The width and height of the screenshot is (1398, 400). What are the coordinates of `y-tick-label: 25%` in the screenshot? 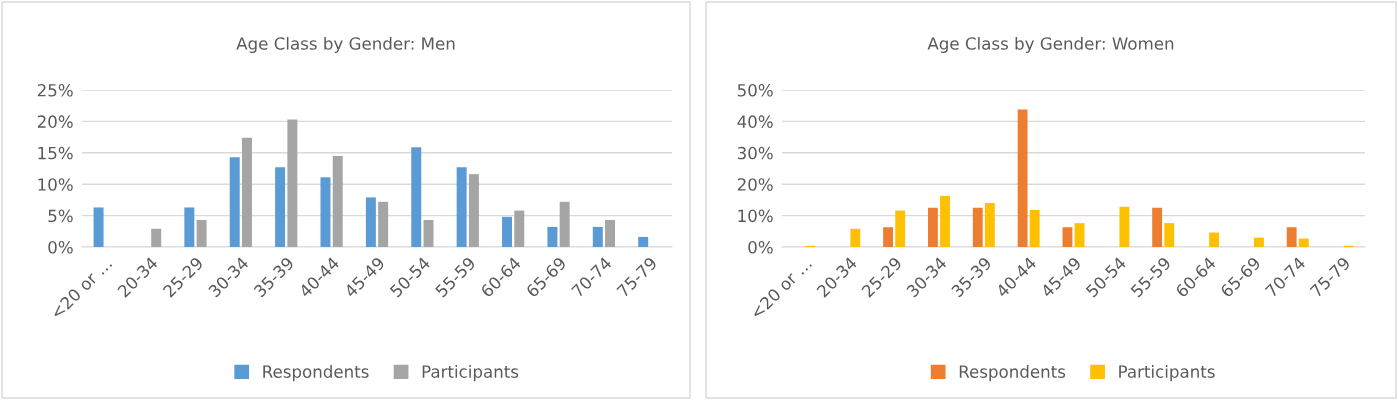 It's located at (55, 90).